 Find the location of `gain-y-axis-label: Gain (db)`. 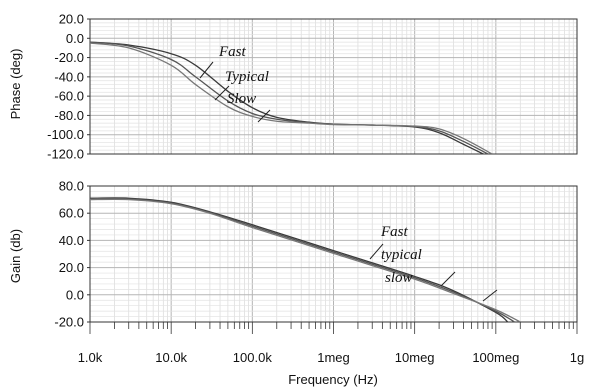

gain-y-axis-label: Gain (db) is located at coordinates (15, 256).